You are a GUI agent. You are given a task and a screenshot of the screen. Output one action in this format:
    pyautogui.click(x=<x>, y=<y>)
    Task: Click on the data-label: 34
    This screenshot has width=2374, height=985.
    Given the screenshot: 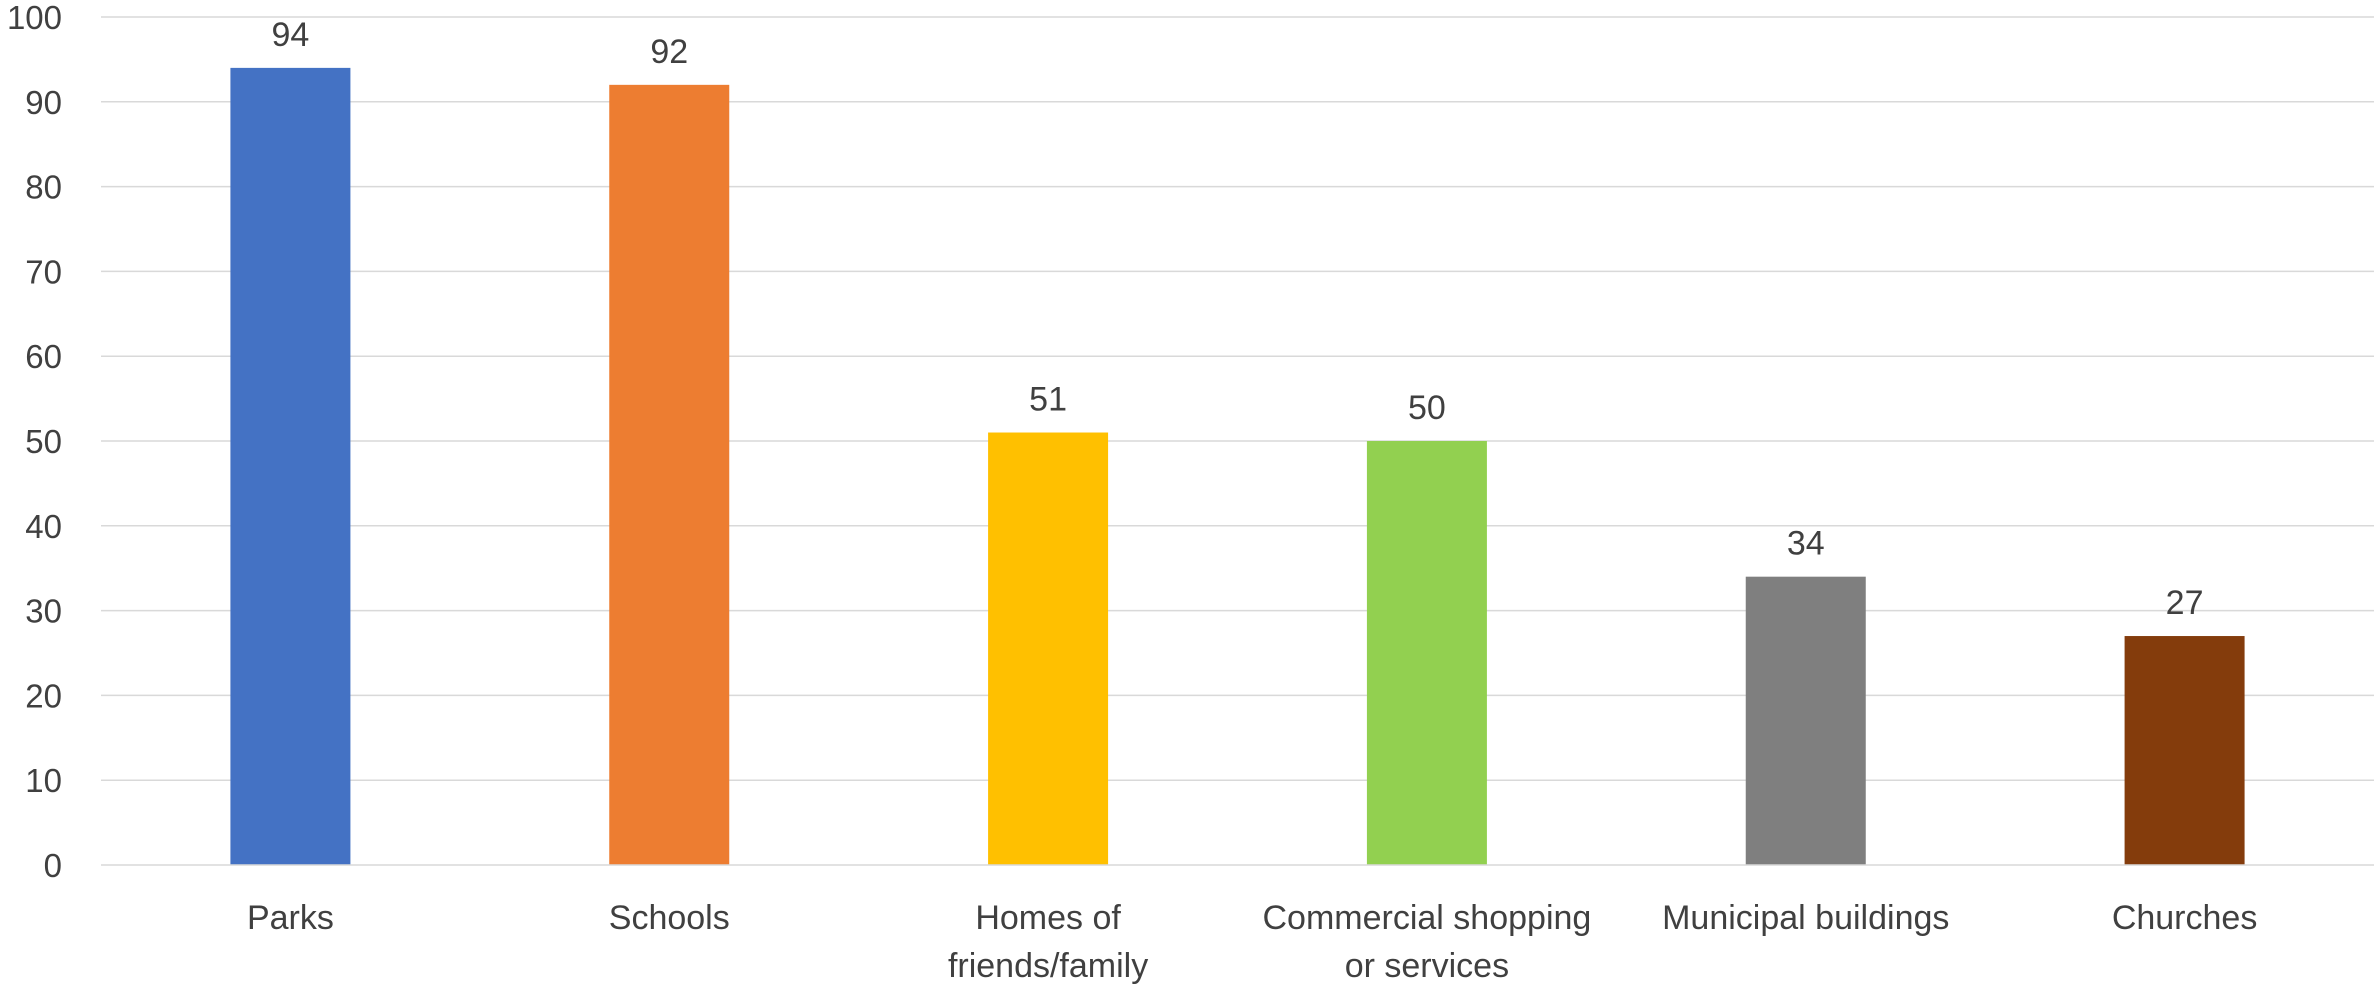 What is the action you would take?
    pyautogui.click(x=1806, y=544)
    